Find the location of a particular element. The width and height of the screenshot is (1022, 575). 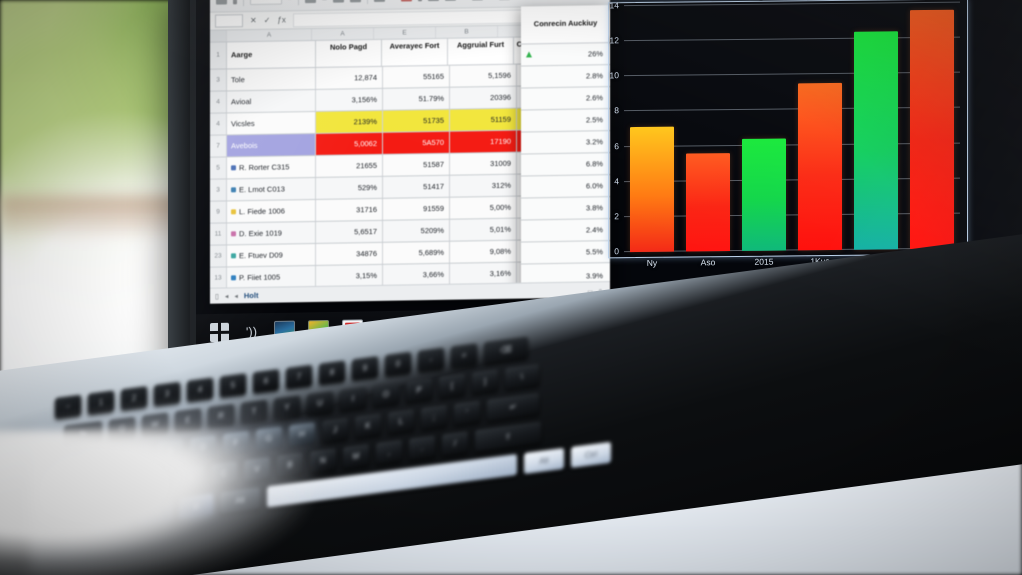

name-box is located at coordinates (229, 21).